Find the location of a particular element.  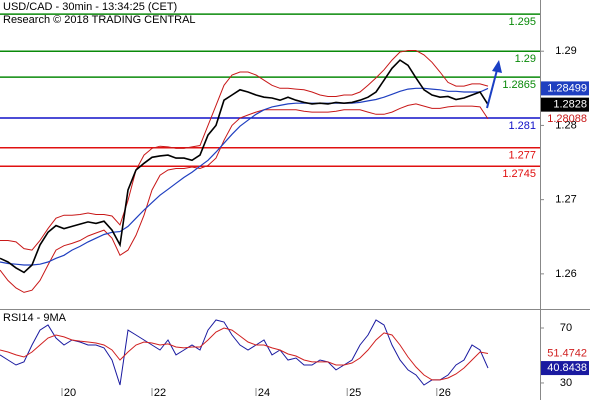

y-tick-label: 70 is located at coordinates (566, 328).